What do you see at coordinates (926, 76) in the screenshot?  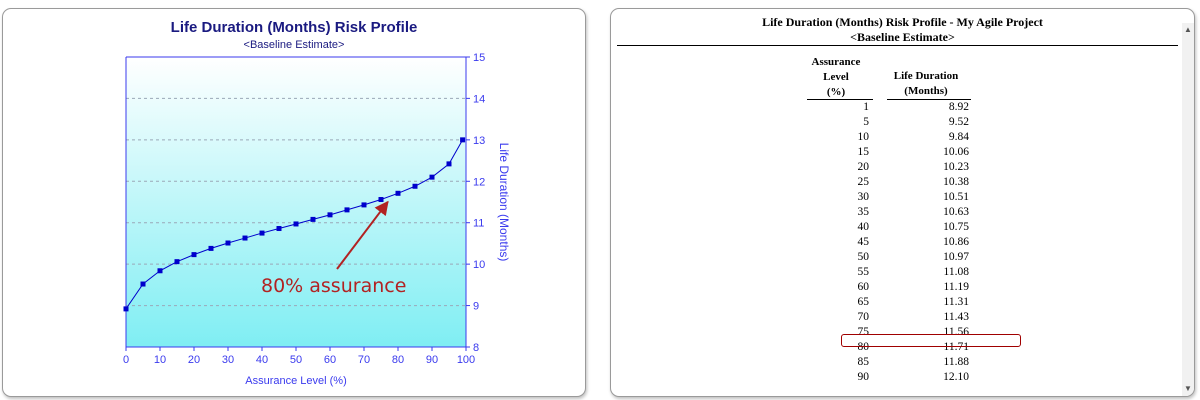 I see `column-header-line: Life Duration` at bounding box center [926, 76].